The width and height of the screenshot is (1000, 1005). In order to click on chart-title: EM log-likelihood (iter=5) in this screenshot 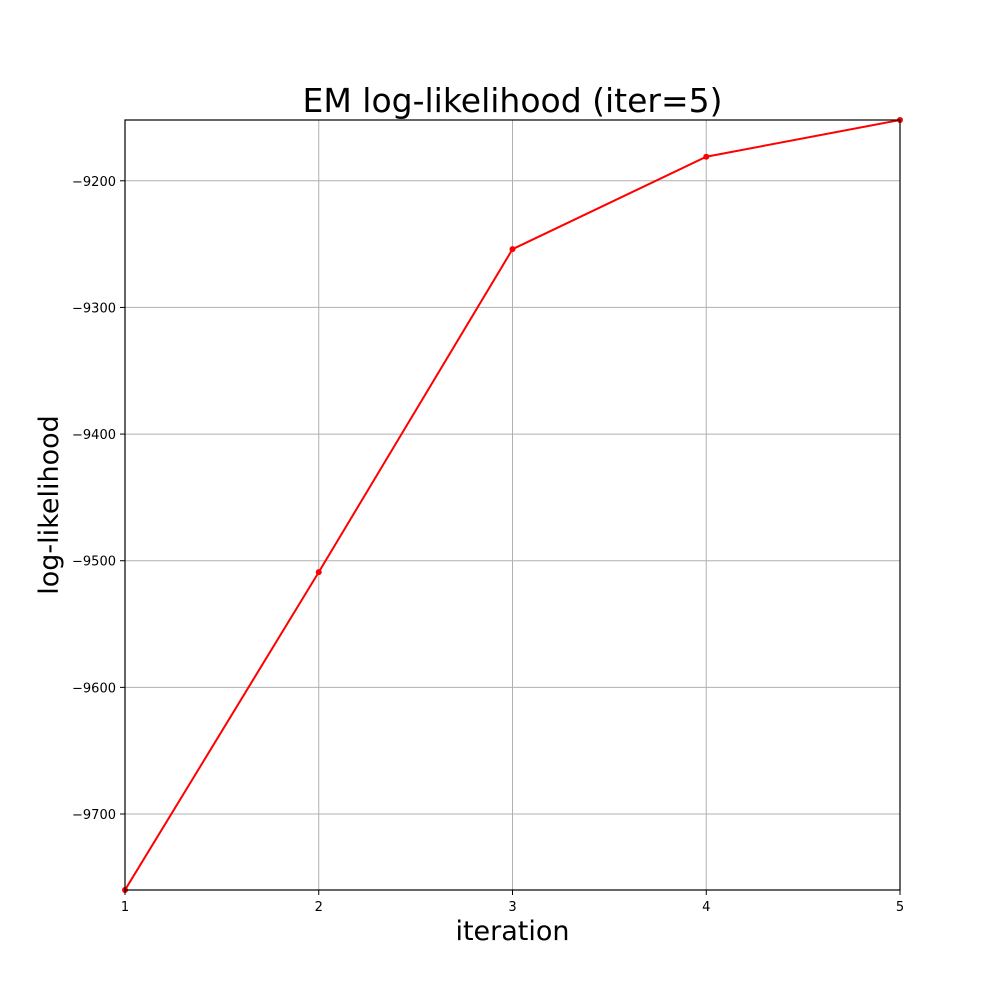, I will do `click(512, 100)`.